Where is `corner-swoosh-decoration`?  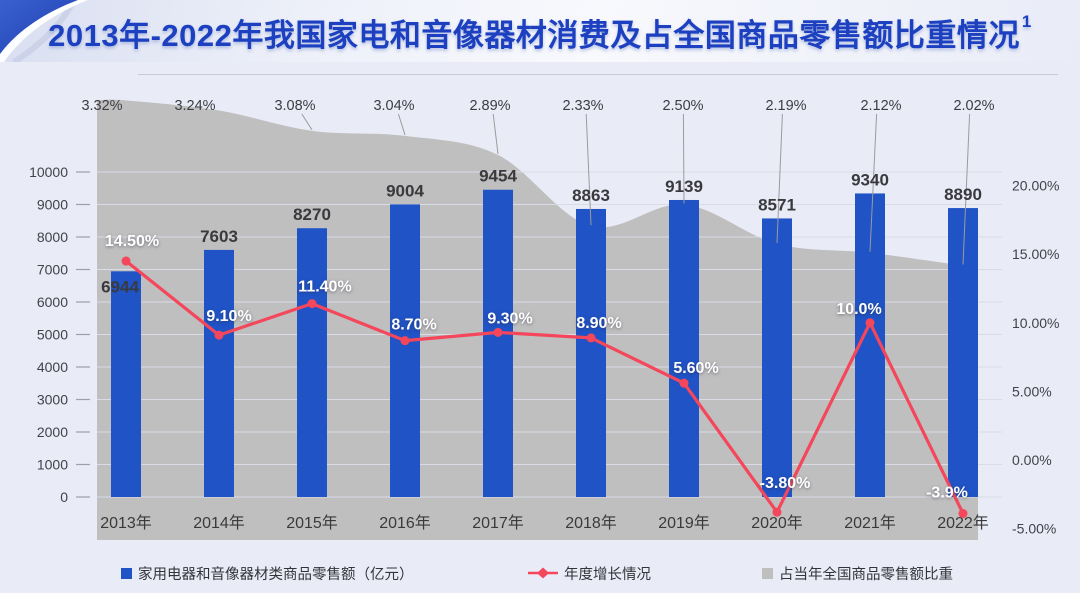 corner-swoosh-decoration is located at coordinates (44, 31).